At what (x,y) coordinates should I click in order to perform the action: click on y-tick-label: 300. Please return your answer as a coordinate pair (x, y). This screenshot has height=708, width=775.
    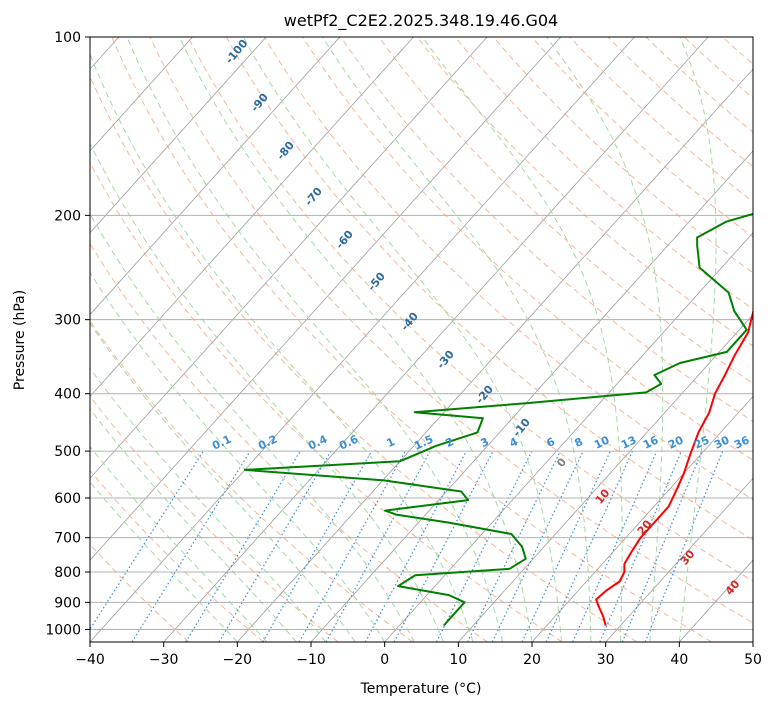
    Looking at the image, I should click on (67, 321).